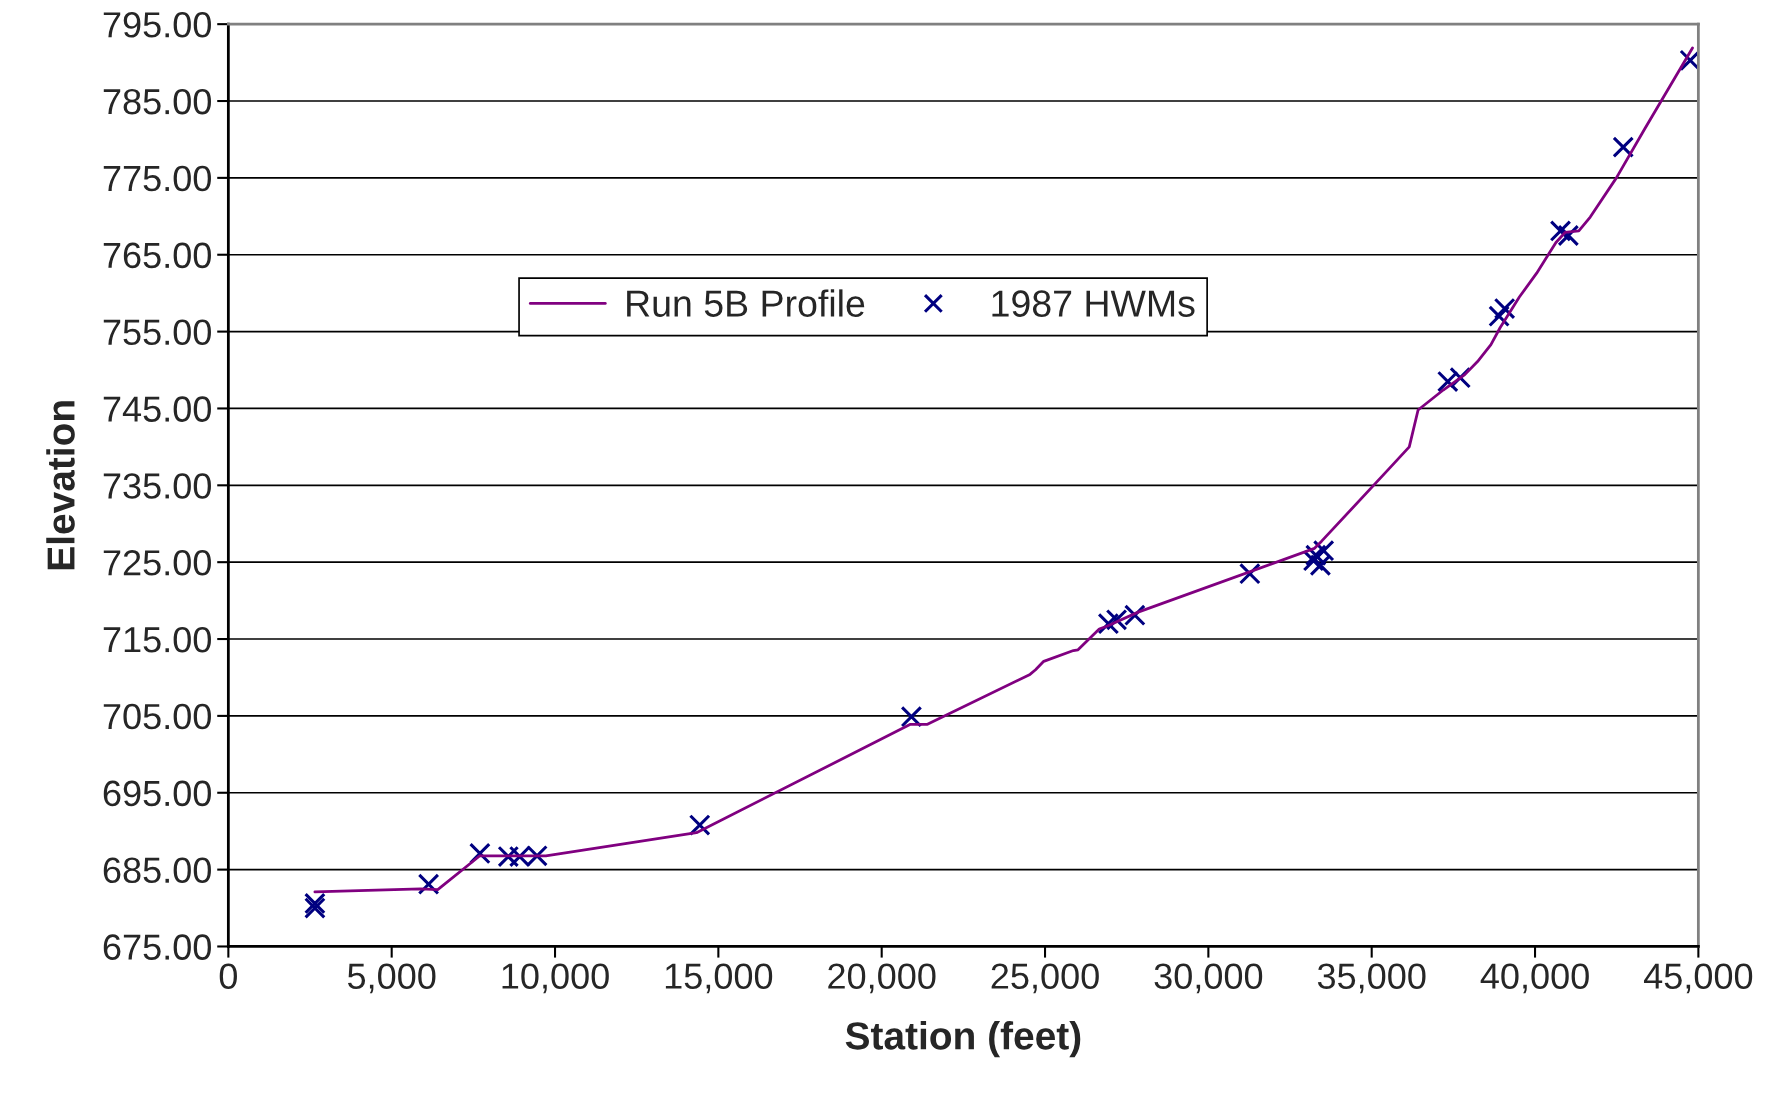 The width and height of the screenshot is (1784, 1098). What do you see at coordinates (157, 255) in the screenshot?
I see `y-tick-label: 765.00` at bounding box center [157, 255].